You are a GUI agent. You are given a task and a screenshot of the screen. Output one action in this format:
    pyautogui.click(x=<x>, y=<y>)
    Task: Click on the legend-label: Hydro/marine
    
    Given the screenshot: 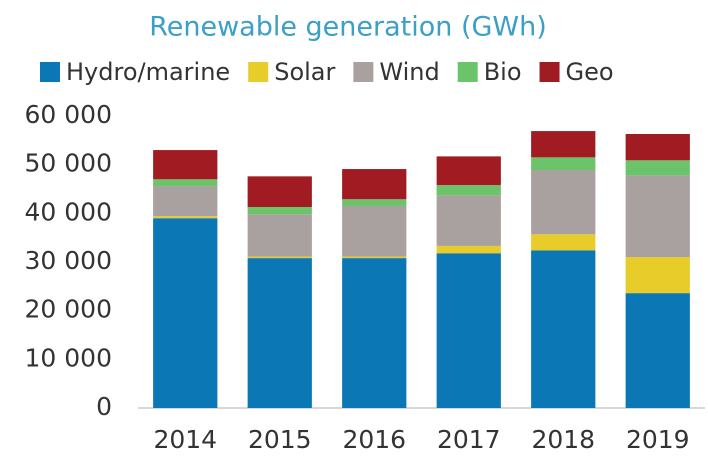 What is the action you would take?
    pyautogui.click(x=148, y=72)
    